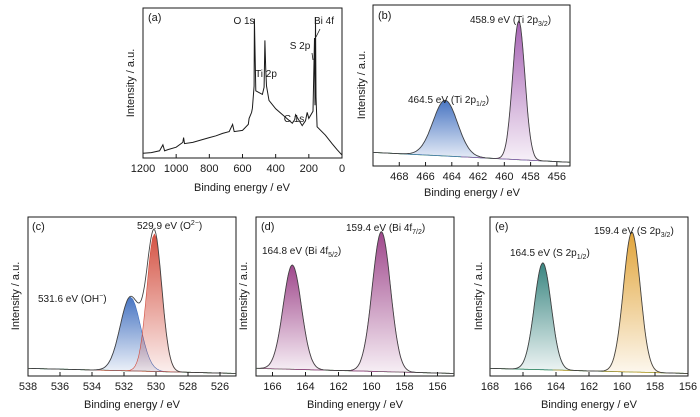 The width and height of the screenshot is (700, 417). Describe the element at coordinates (448, 101) in the screenshot. I see `panel-b-peak-label: 464.5 eV (Ti 2p1/2)` at that location.